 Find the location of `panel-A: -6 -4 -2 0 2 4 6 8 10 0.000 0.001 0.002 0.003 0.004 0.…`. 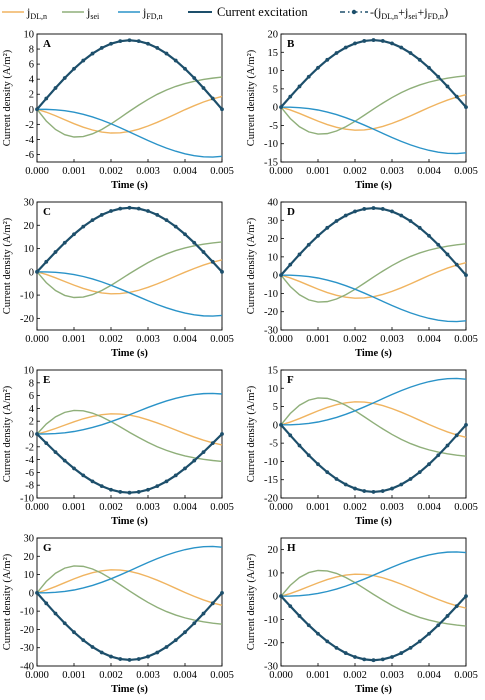

panel-A: -6 -4 -2 0 2 4 6 8 10 0.000 0.001 0.002 0.003 0.004 0.… is located at coordinates (118, 111).